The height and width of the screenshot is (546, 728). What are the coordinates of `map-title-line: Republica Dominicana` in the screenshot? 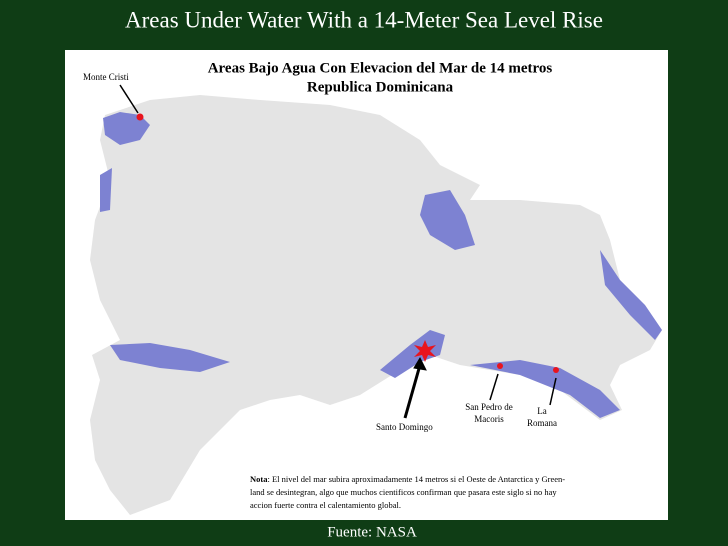 It's located at (380, 87).